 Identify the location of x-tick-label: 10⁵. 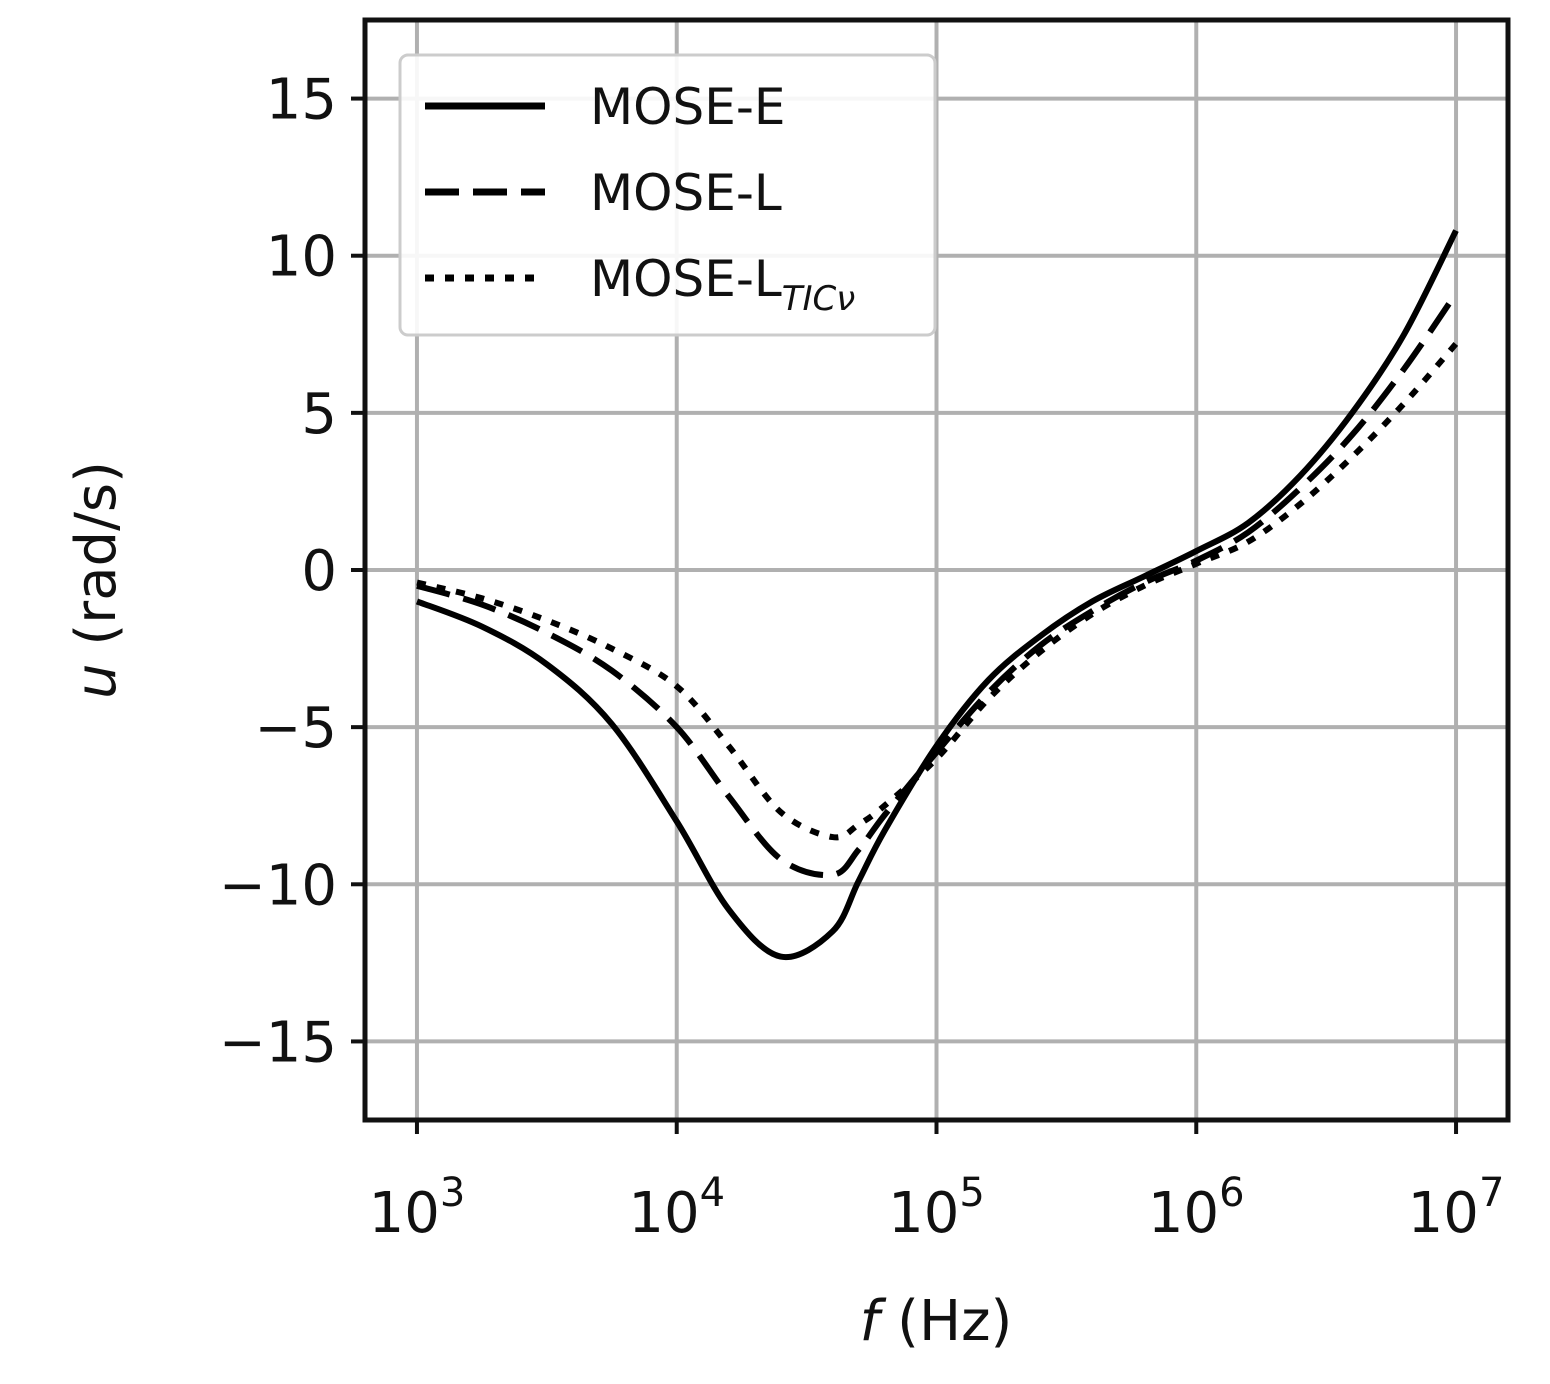
(936, 1208).